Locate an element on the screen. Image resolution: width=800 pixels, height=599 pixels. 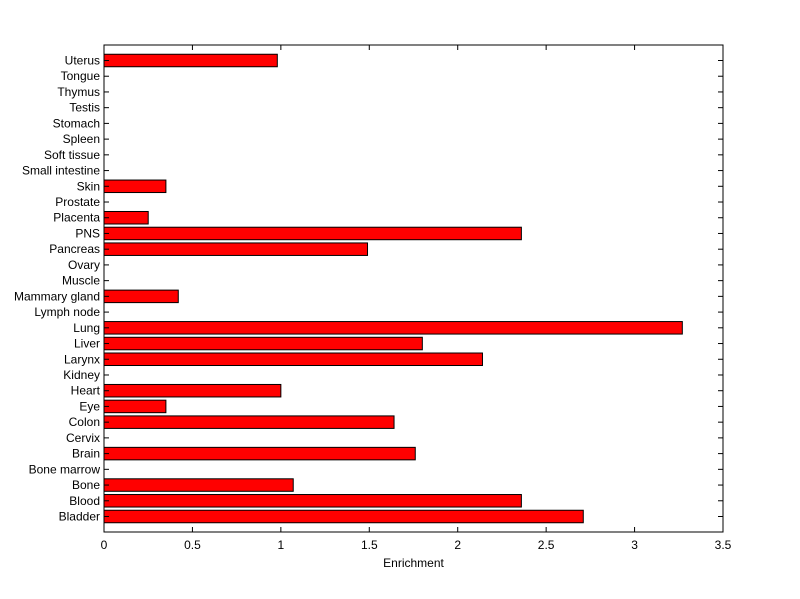
bar-liver is located at coordinates (263, 343).